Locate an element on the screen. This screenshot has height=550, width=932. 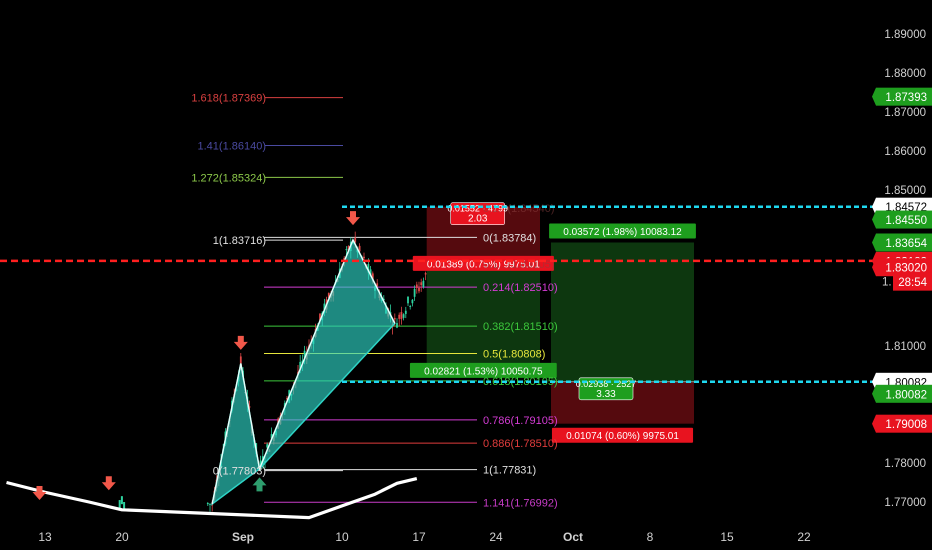
price-badge-label: 1.80082 is located at coordinates (906, 395).